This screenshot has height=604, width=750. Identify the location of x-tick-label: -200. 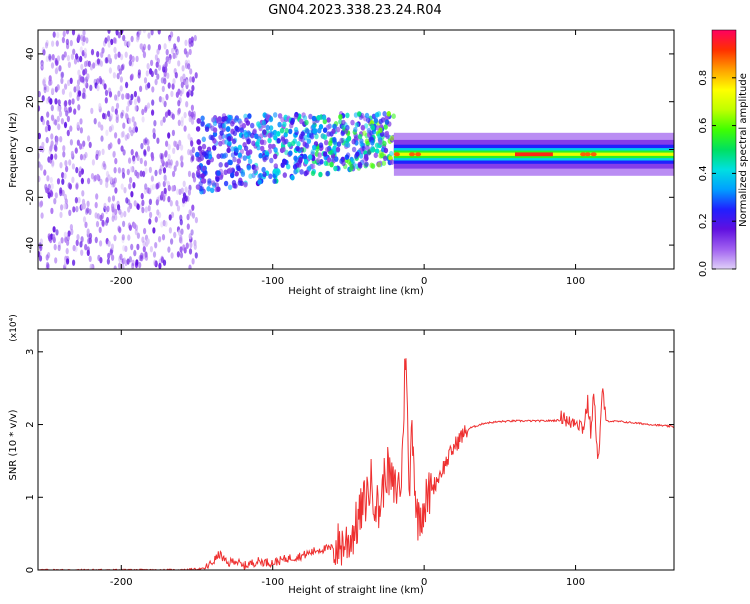
(121, 281).